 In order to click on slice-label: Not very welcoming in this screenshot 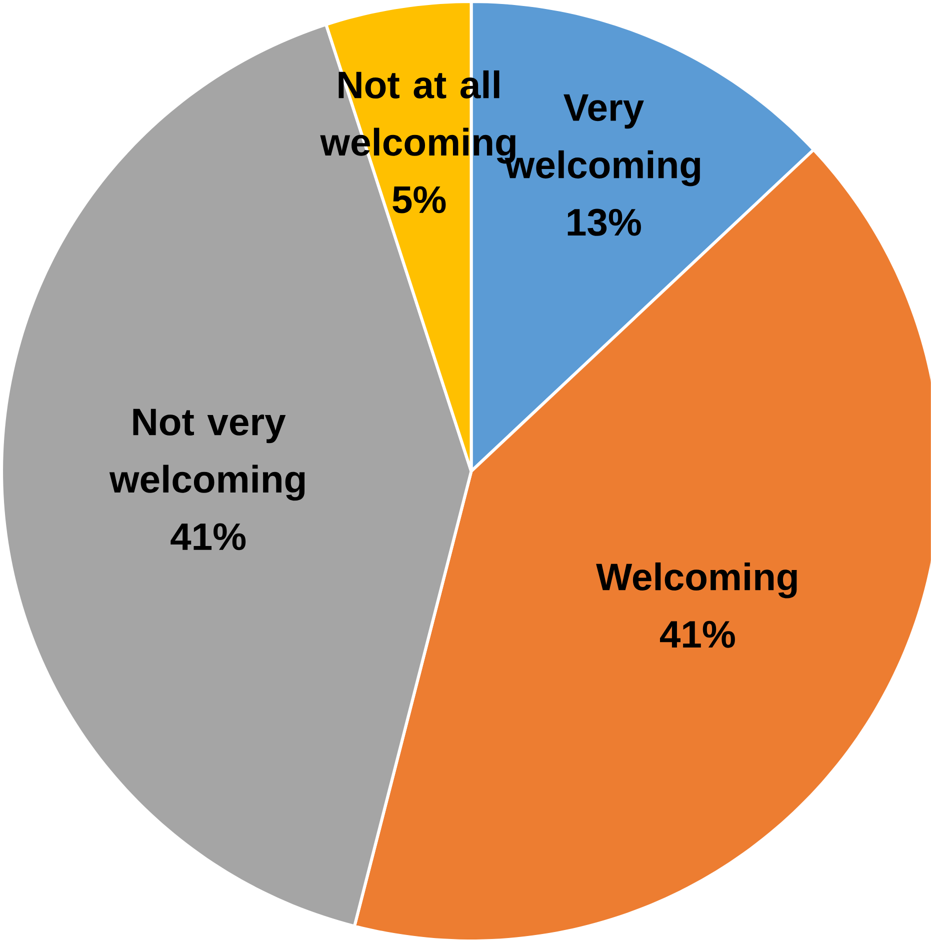, I will do `click(207, 454)`.